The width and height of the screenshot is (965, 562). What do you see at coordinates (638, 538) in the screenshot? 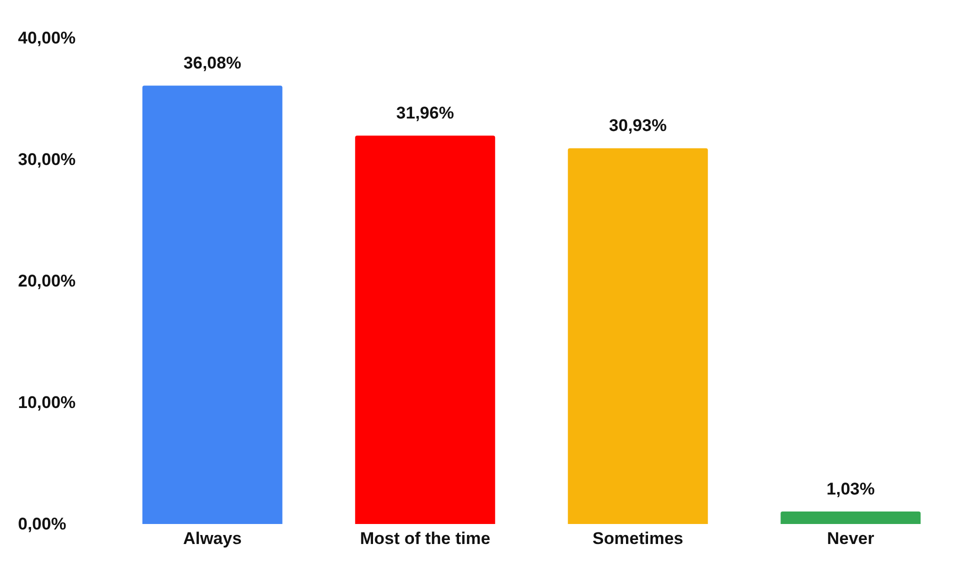
I see `x-tick-label: Sometimes` at bounding box center [638, 538].